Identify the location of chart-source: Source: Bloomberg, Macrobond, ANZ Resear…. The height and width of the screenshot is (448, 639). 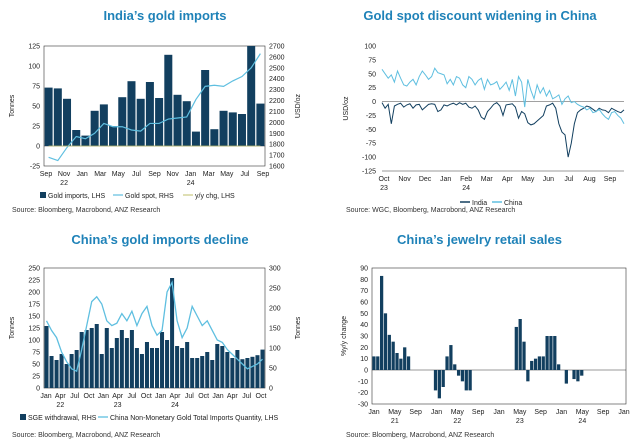
(86, 435).